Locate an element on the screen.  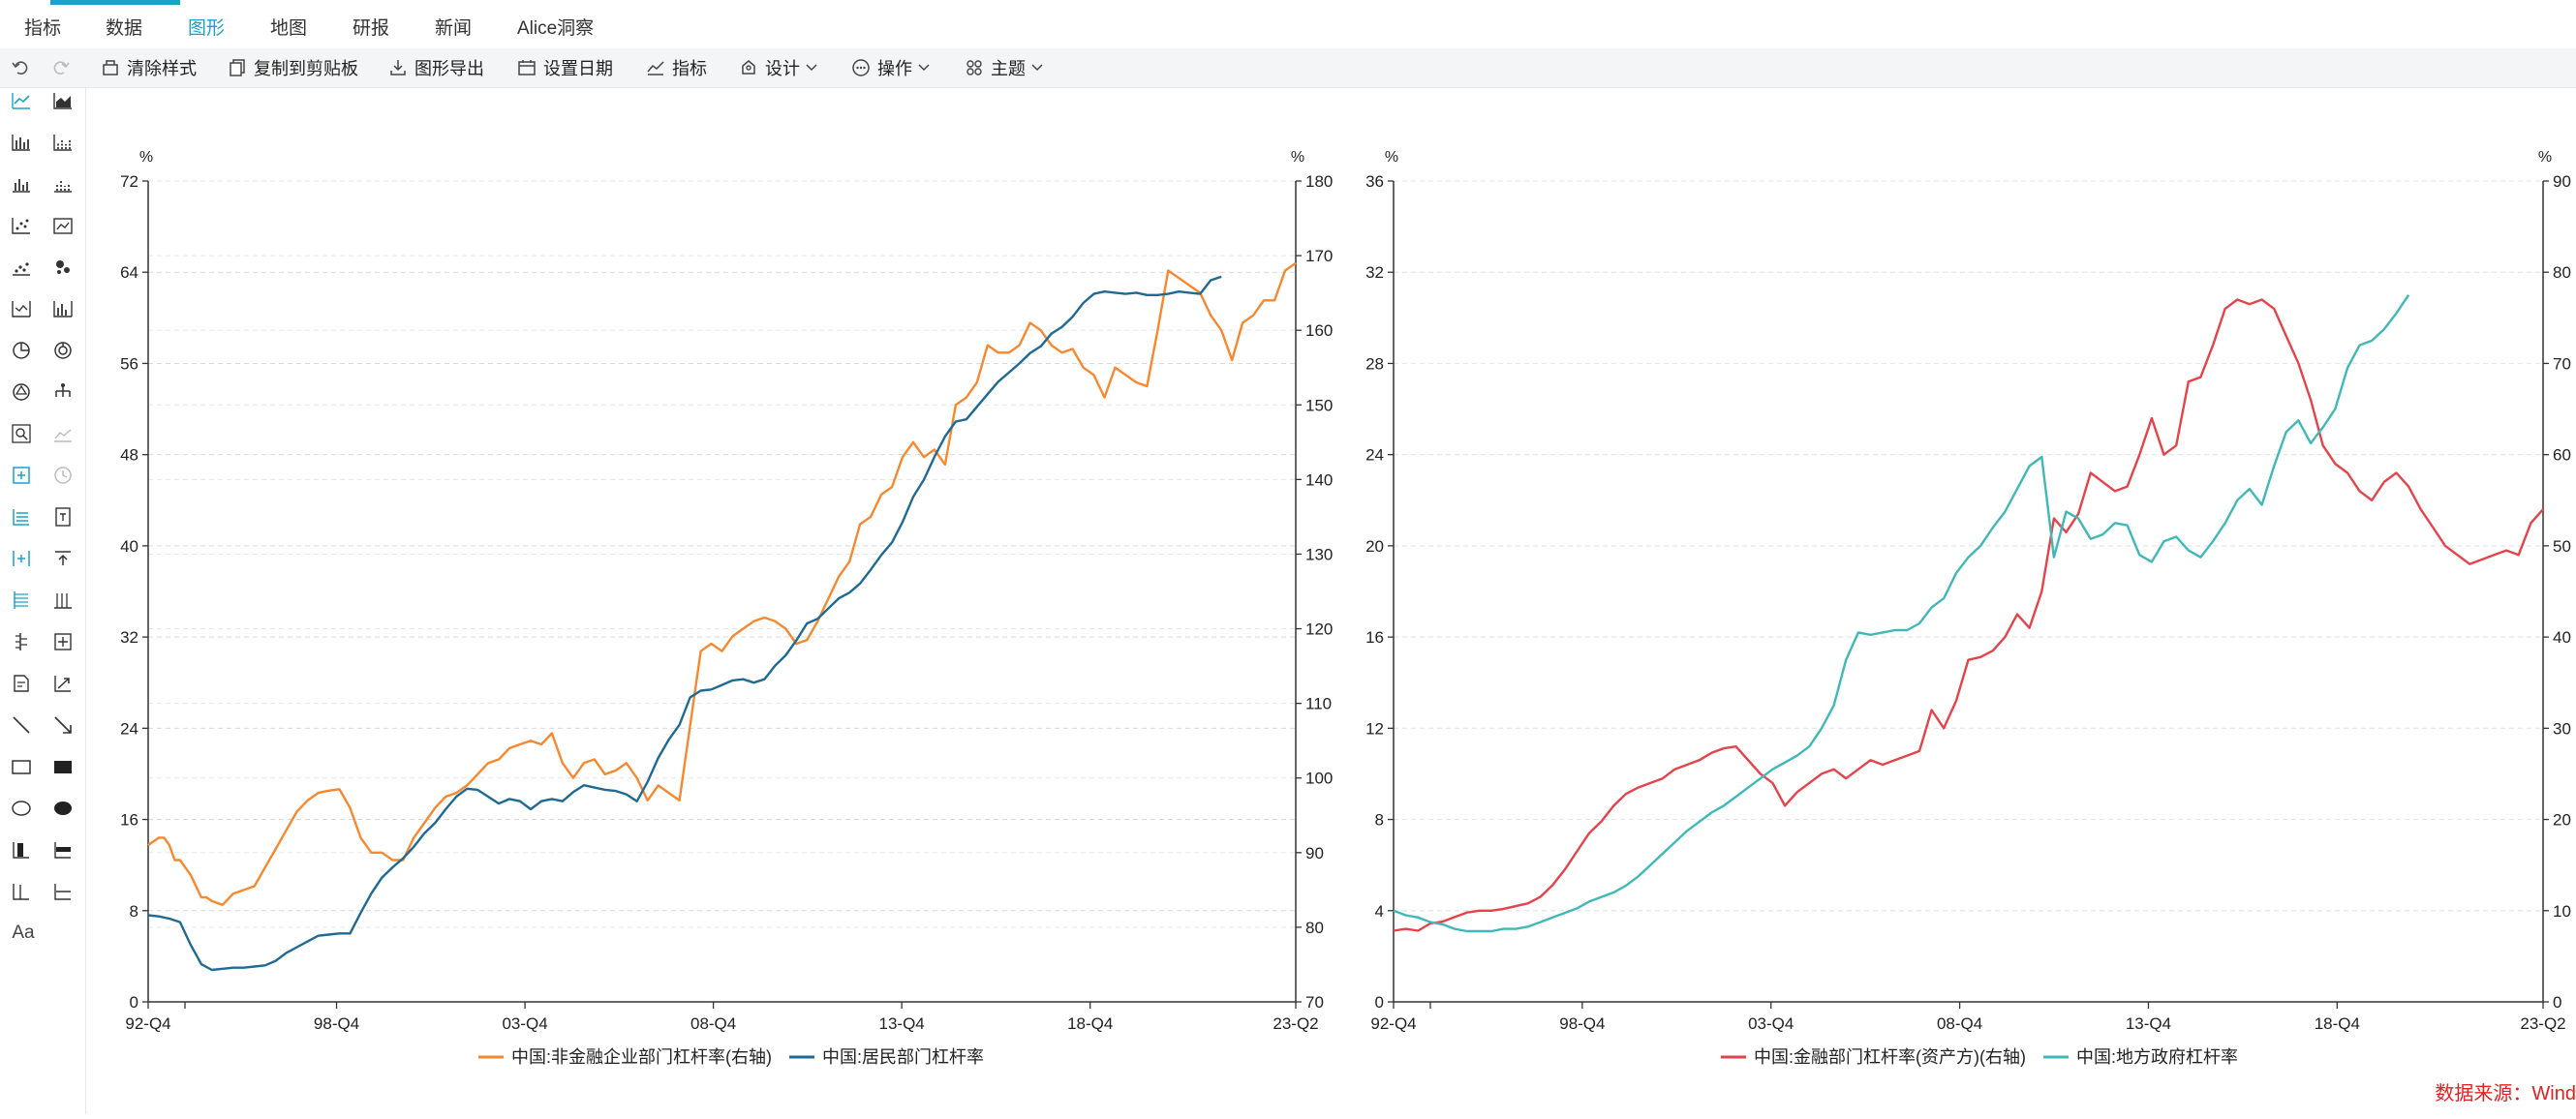
copy-icon is located at coordinates (237, 67).